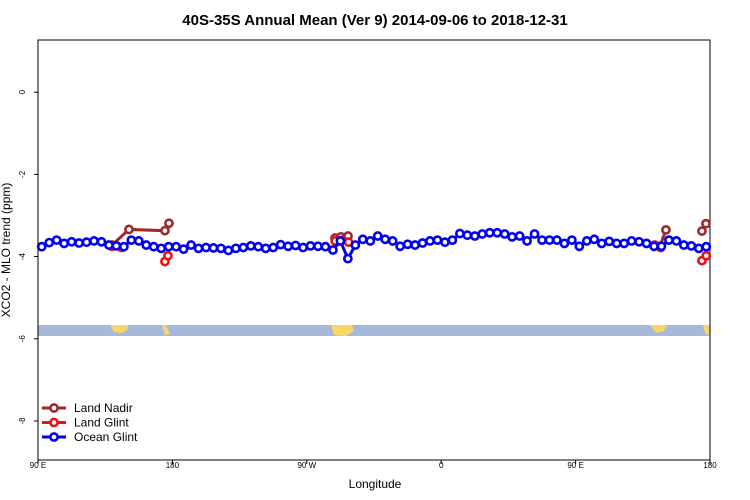 Image resolution: width=750 pixels, height=500 pixels. Describe the element at coordinates (306, 465) in the screenshot. I see `x-tick-label: 90 W` at that location.